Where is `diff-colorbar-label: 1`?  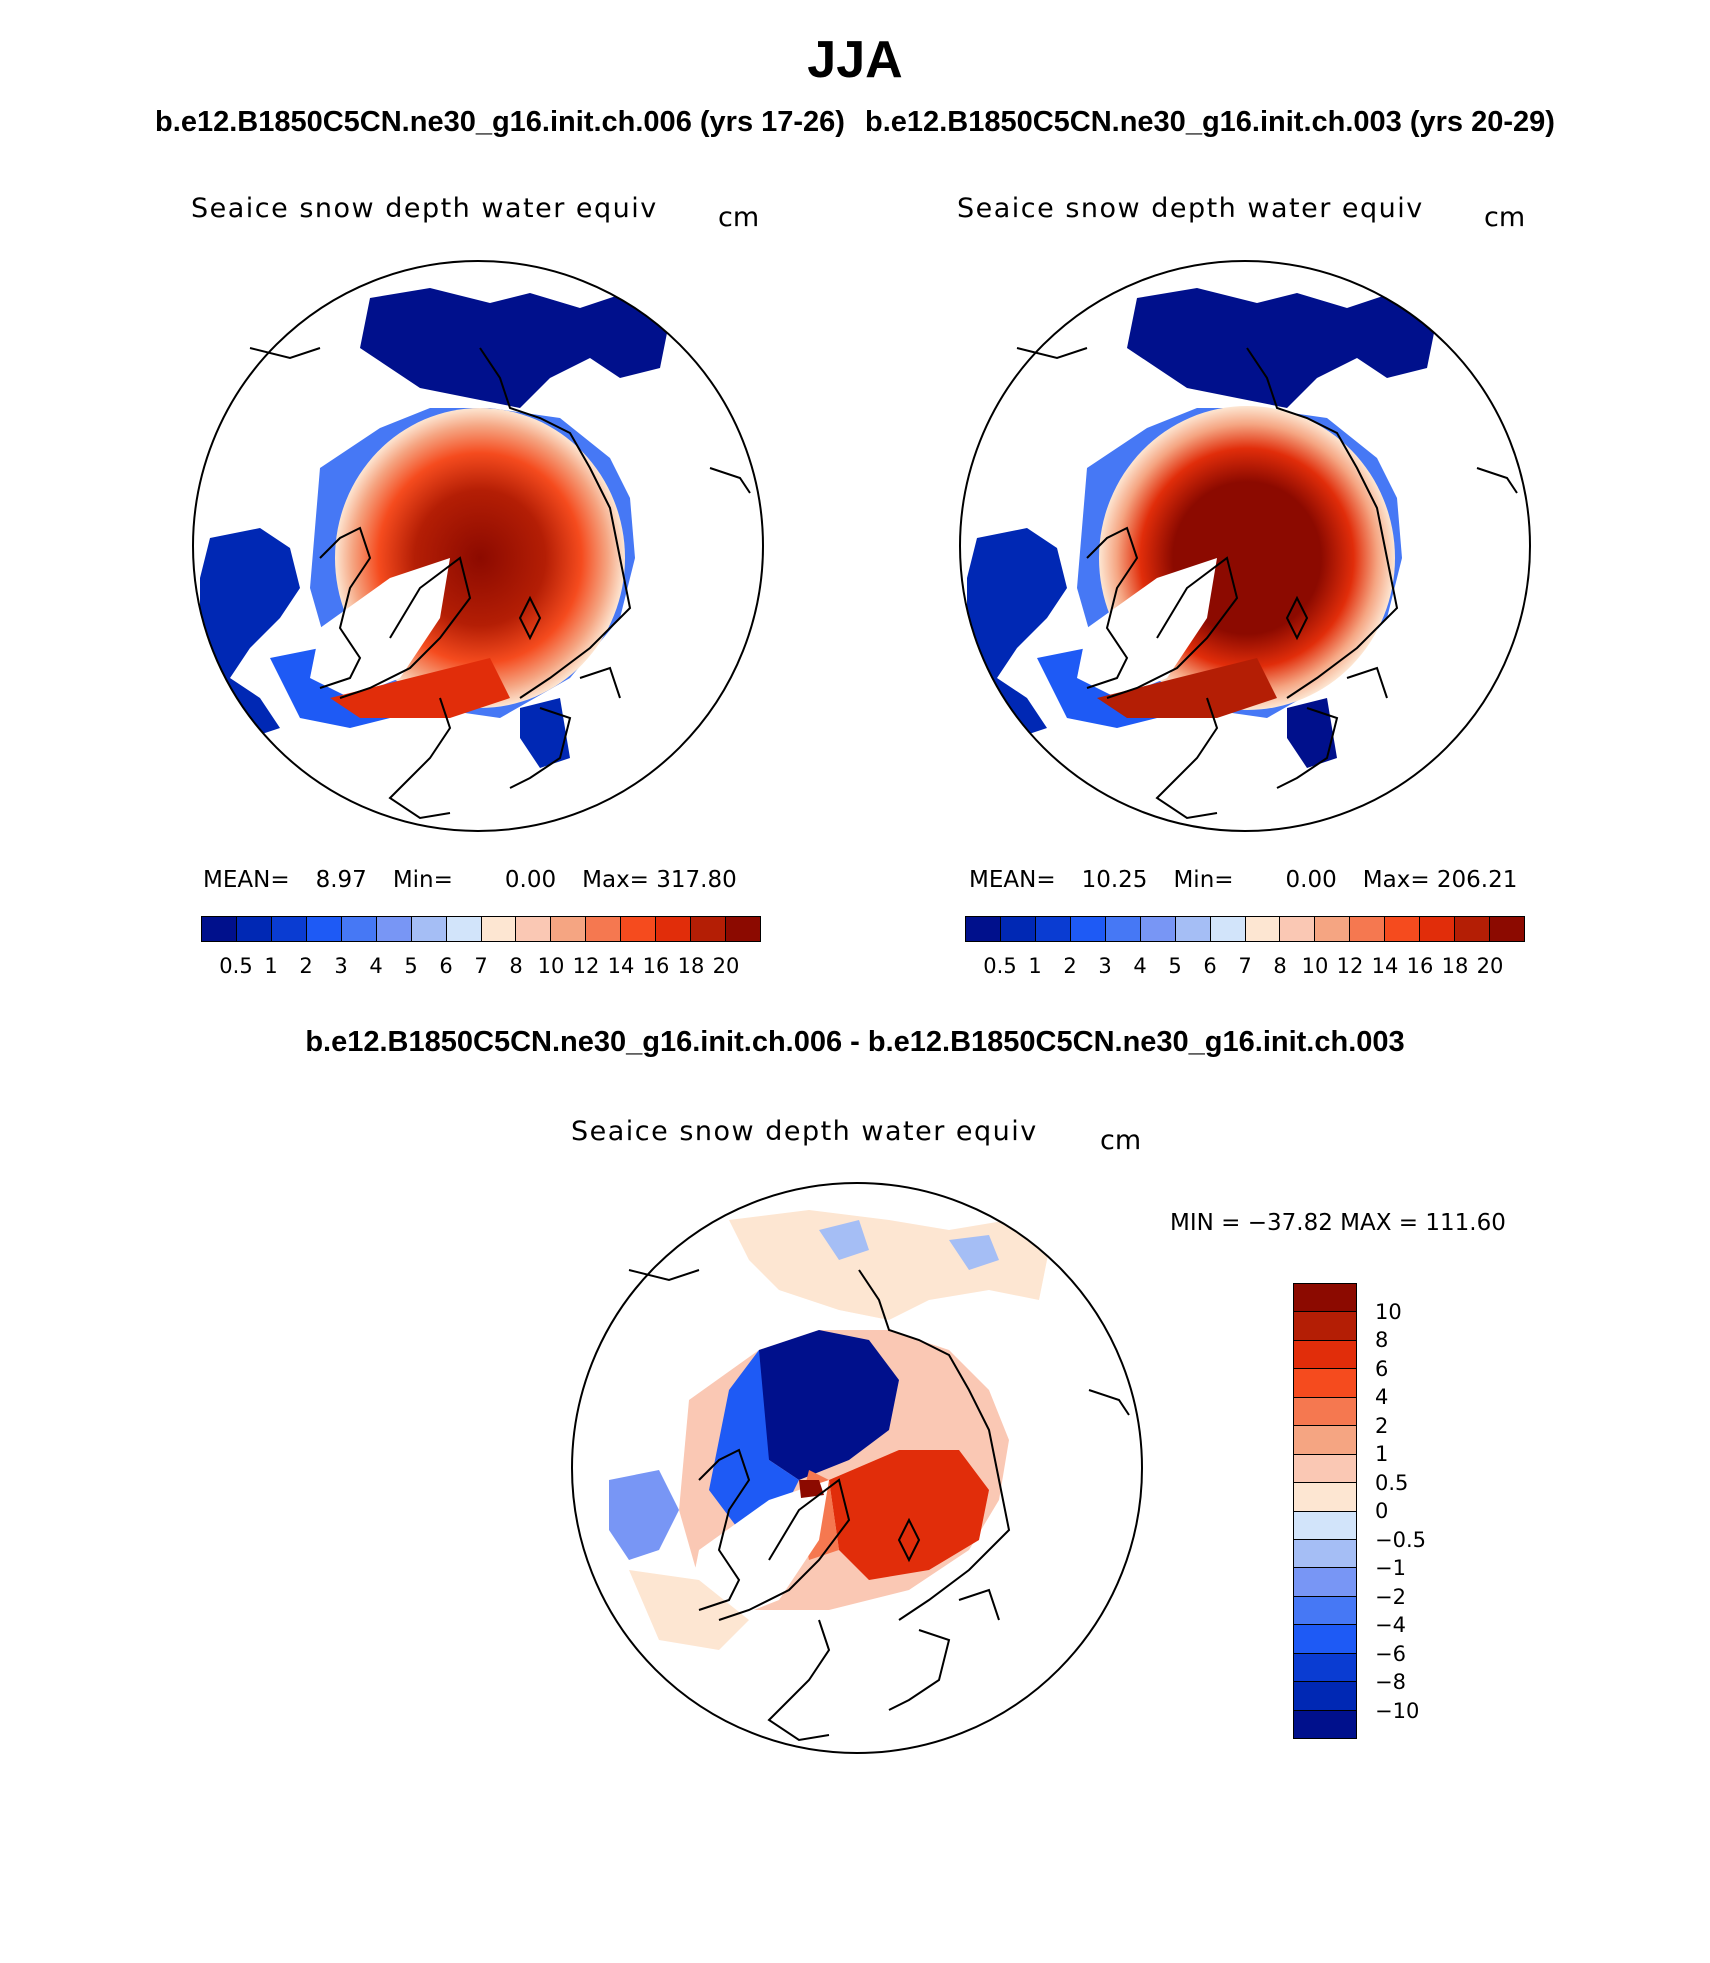 diff-colorbar-label: 1 is located at coordinates (1382, 1454).